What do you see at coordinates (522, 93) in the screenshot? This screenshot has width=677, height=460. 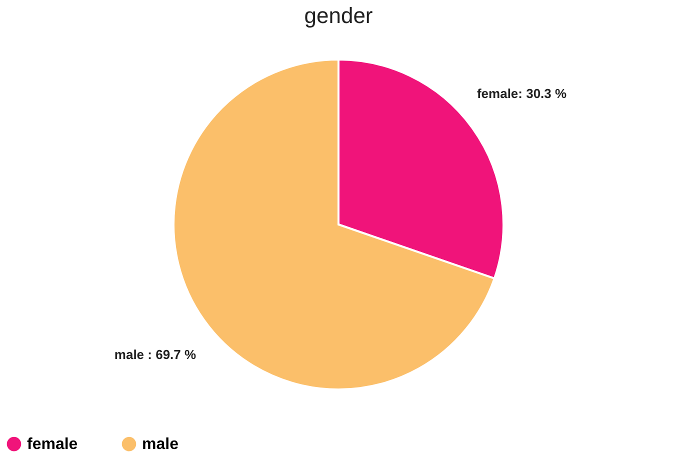 I see `data-label: female: 30.3 %` at bounding box center [522, 93].